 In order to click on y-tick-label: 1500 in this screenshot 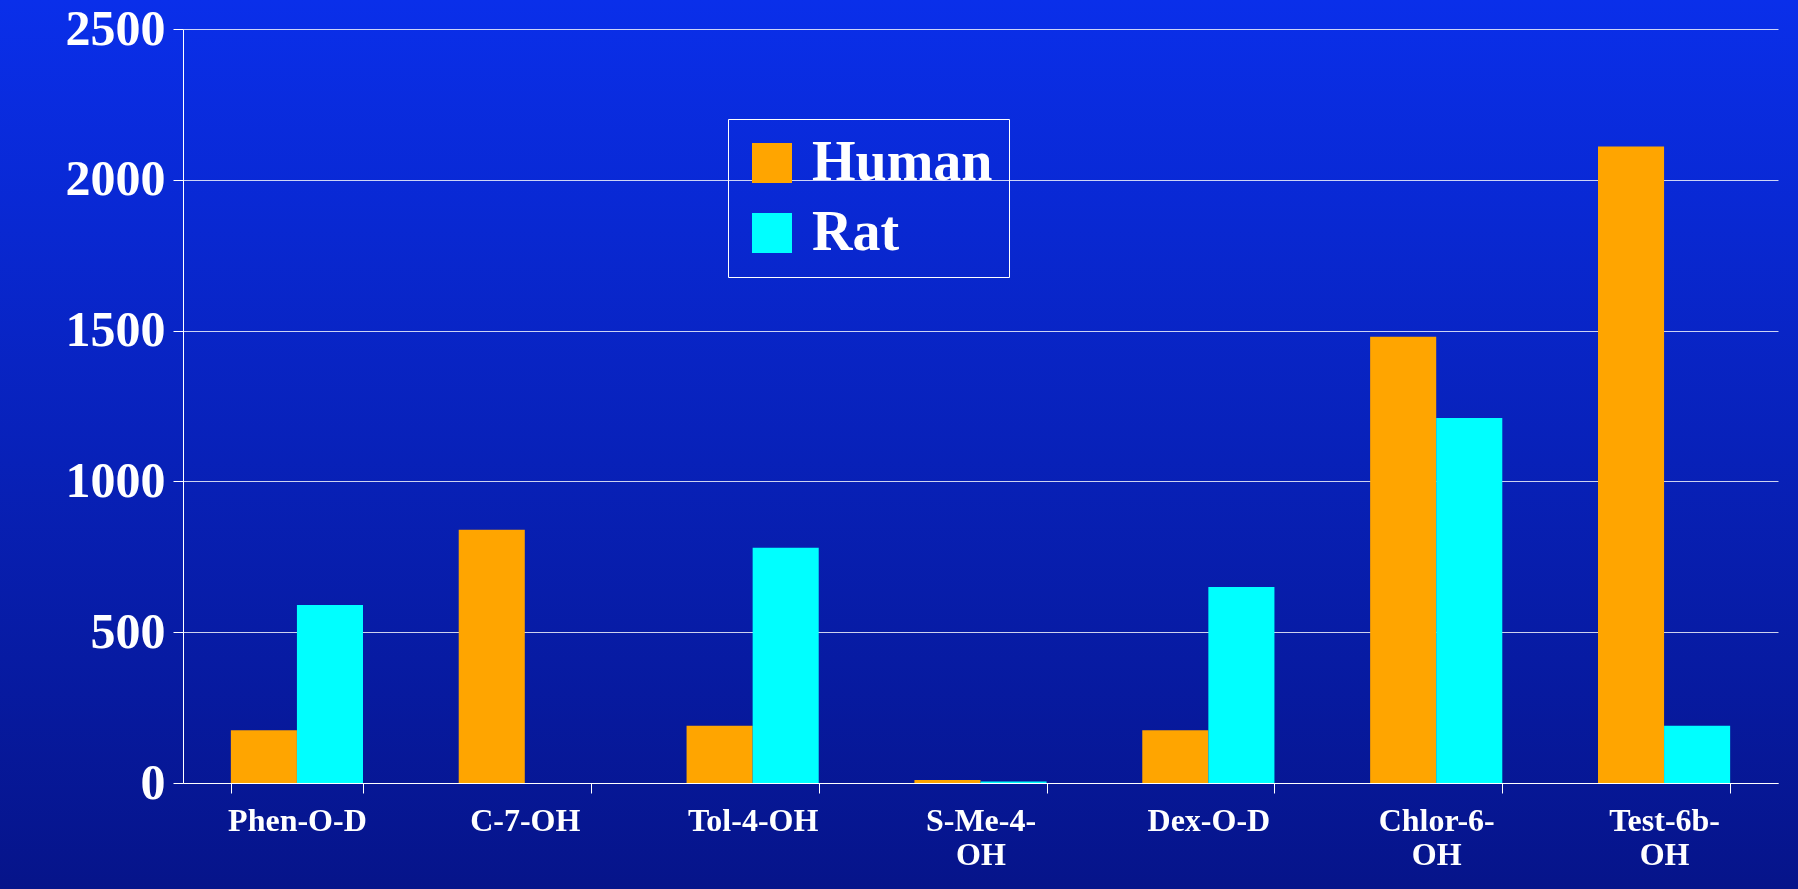, I will do `click(115, 329)`.